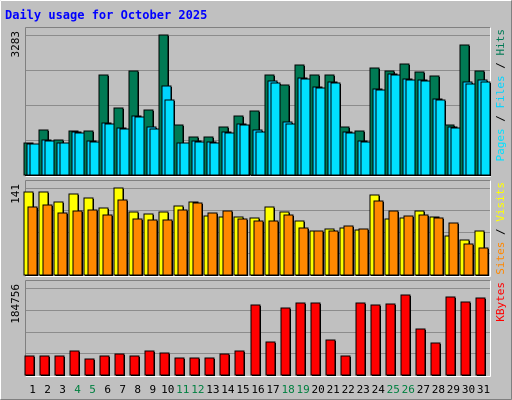 This screenshot has height=400, width=512. I want to click on panel-visits-series-label-part-1: /, so click(500, 232).